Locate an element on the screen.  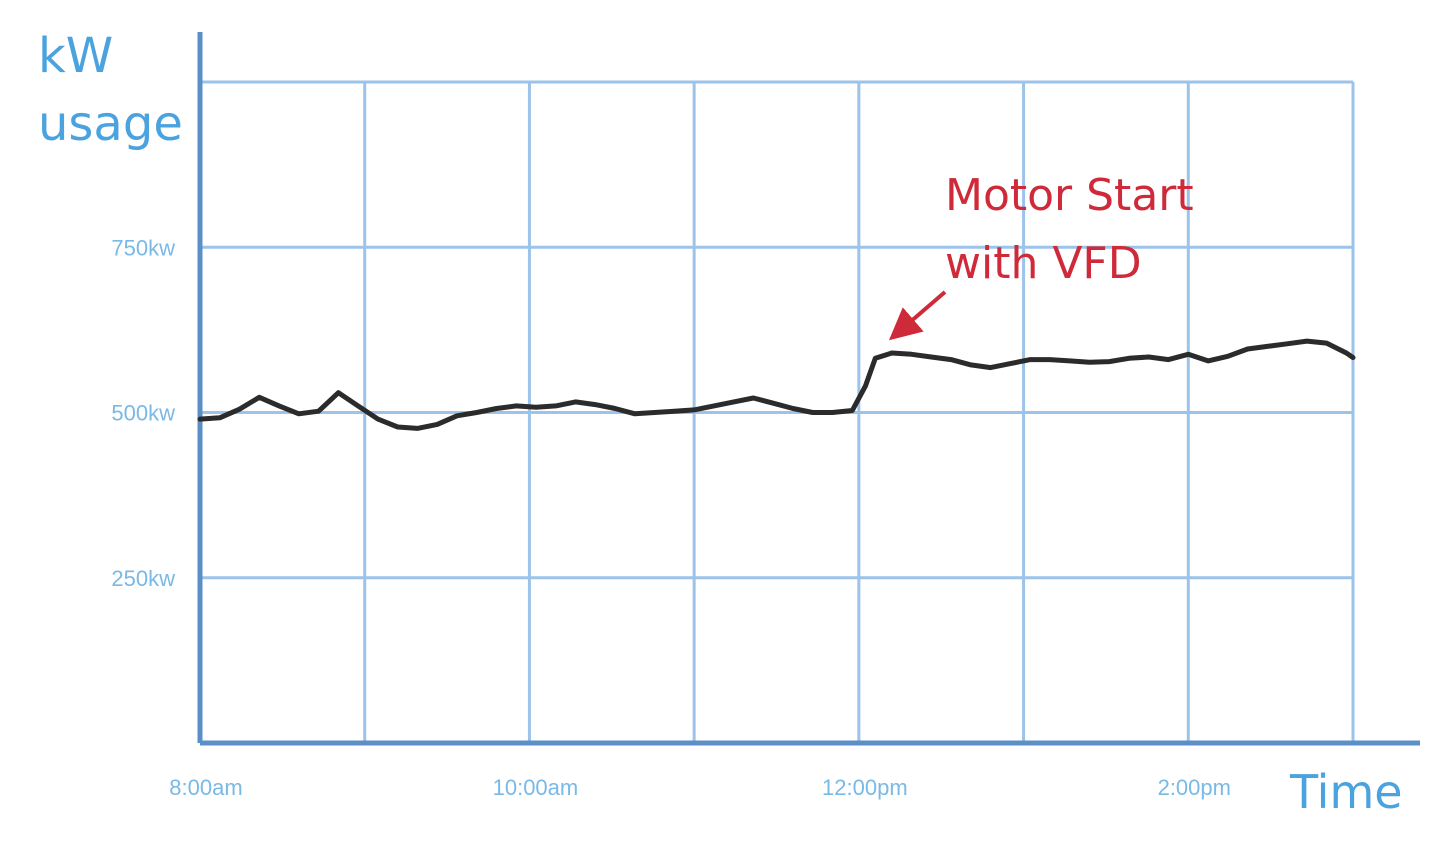
series-line is located at coordinates (776, 384).